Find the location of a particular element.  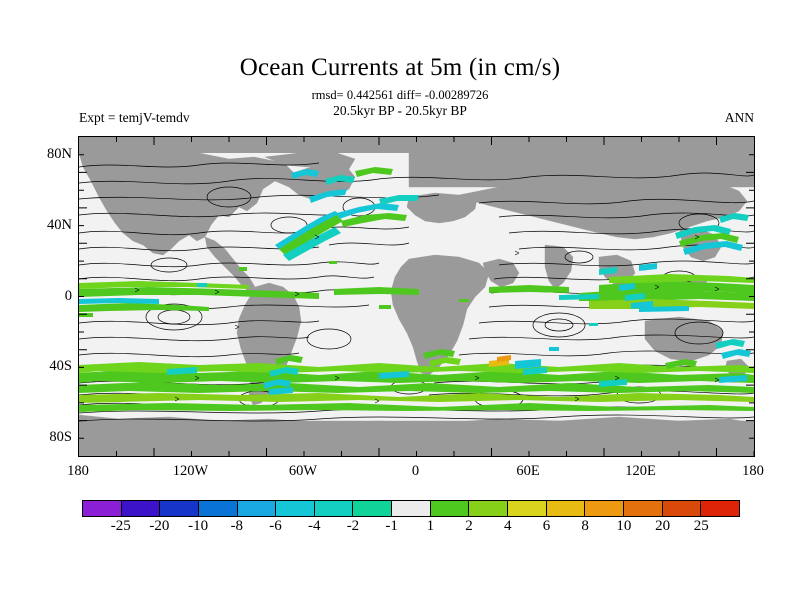

colorbar-tick-label: 4 is located at coordinates (508, 526).